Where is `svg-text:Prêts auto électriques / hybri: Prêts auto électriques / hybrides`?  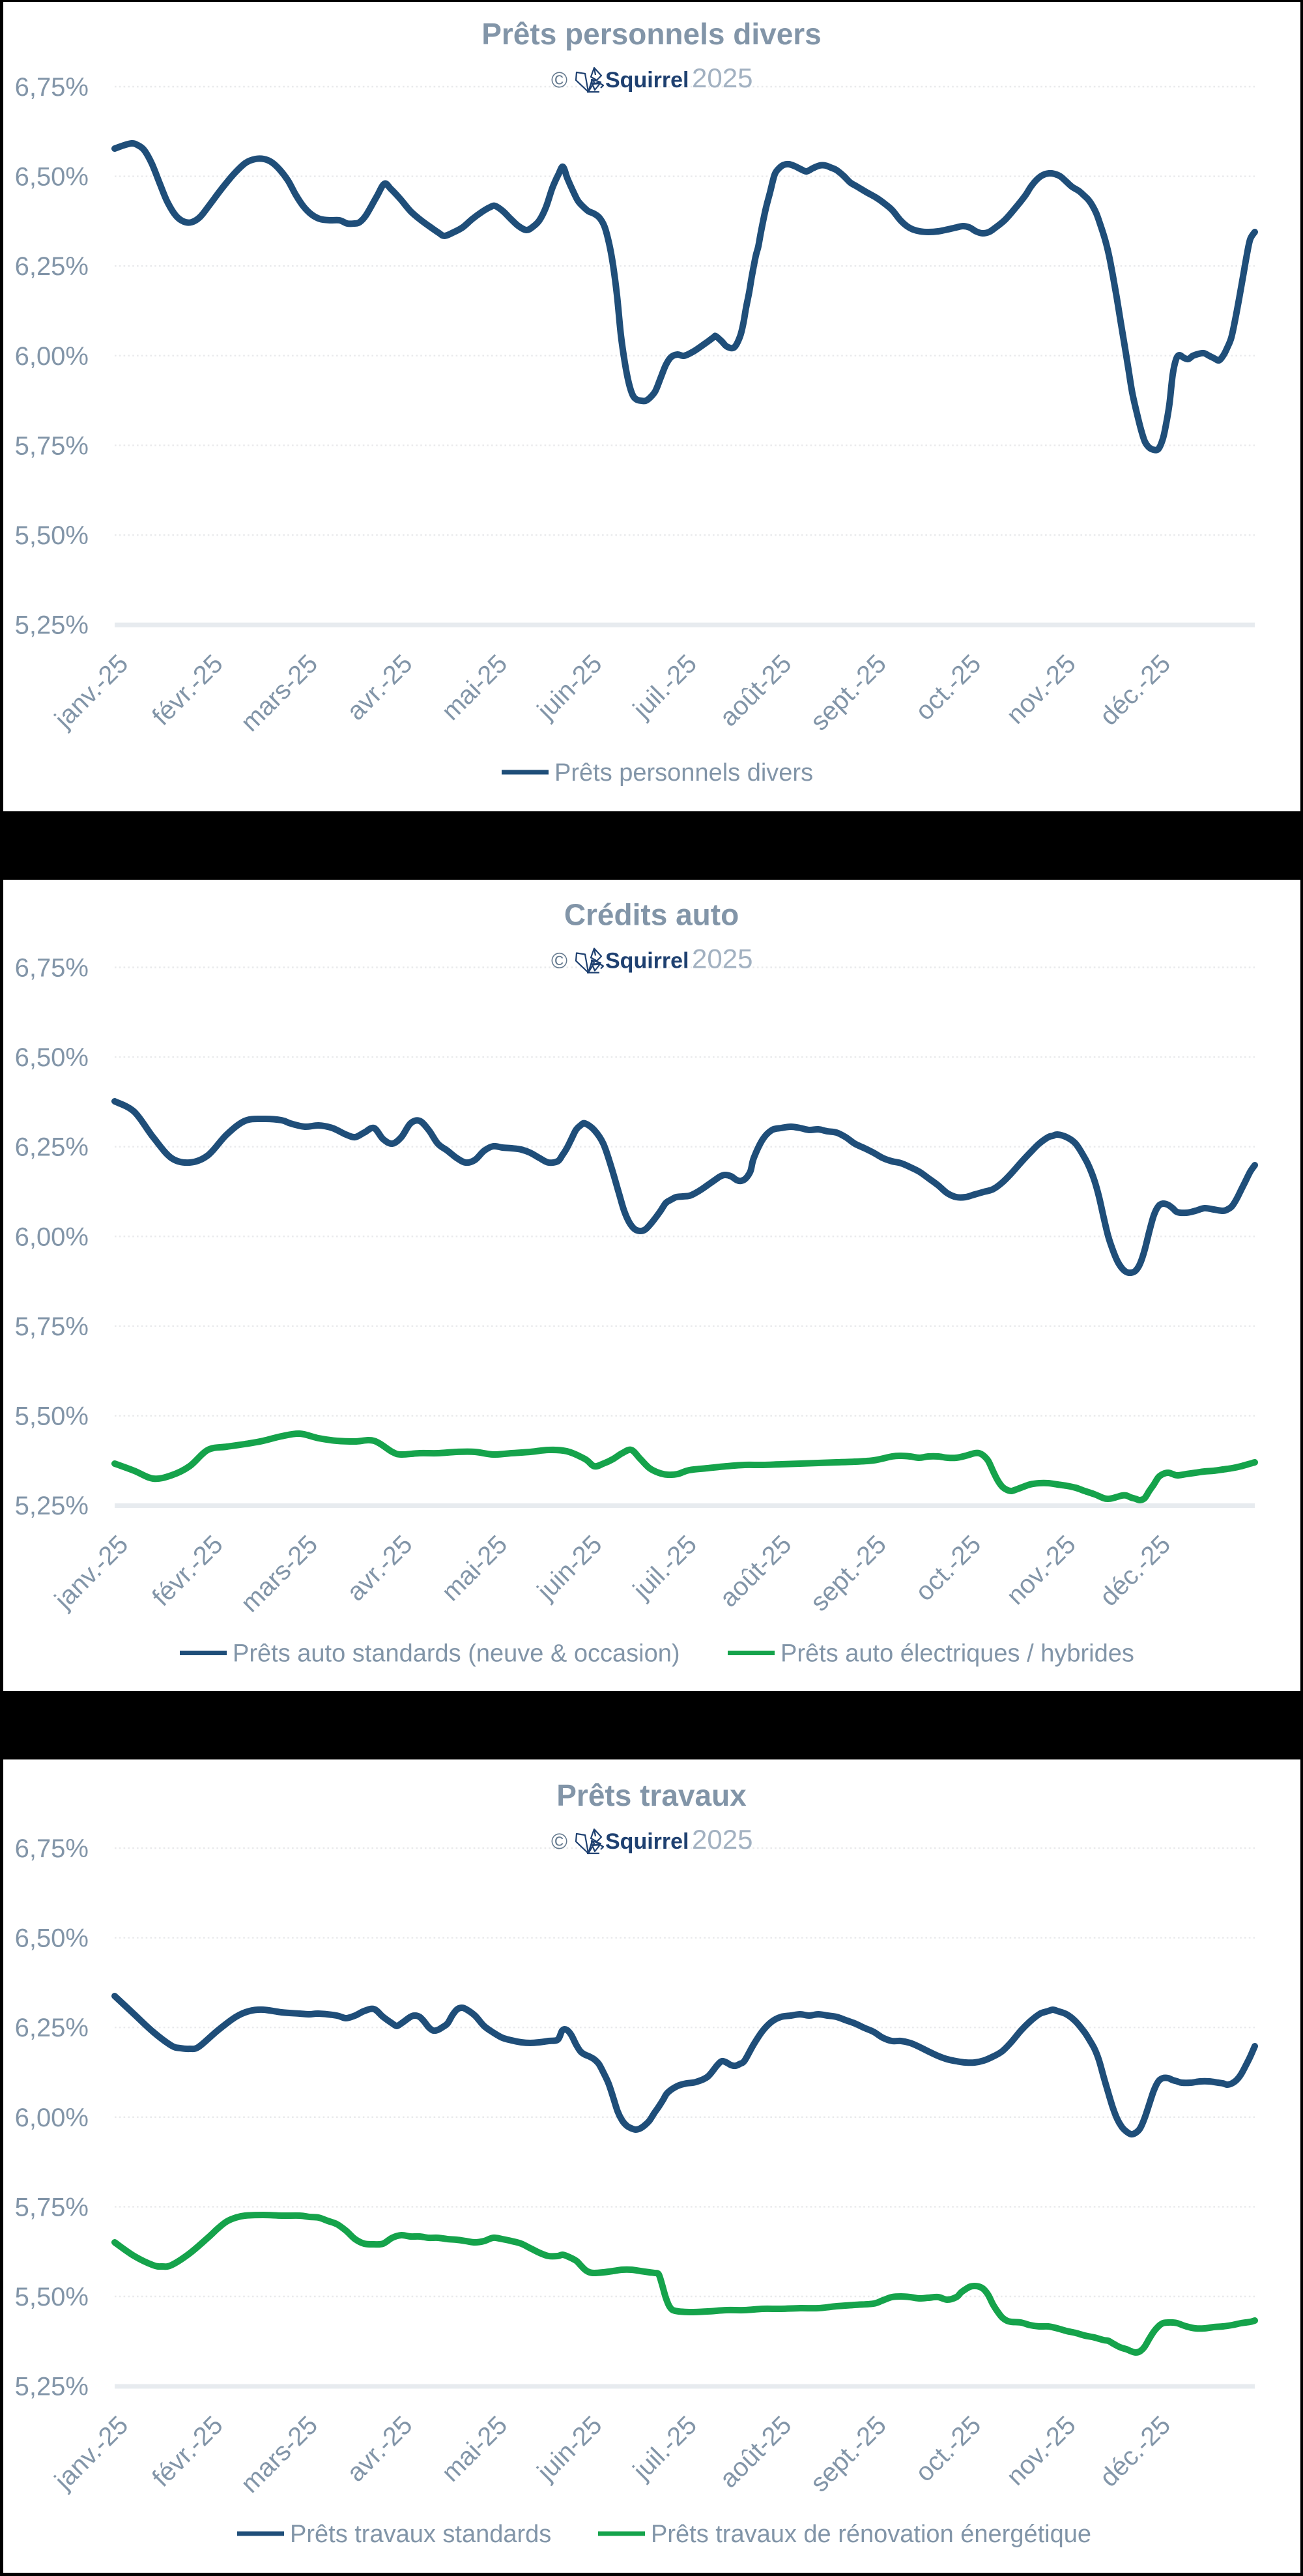
svg-text:Prêts auto électriques / hybri: Prêts auto électriques / hybrides is located at coordinates (957, 1654).